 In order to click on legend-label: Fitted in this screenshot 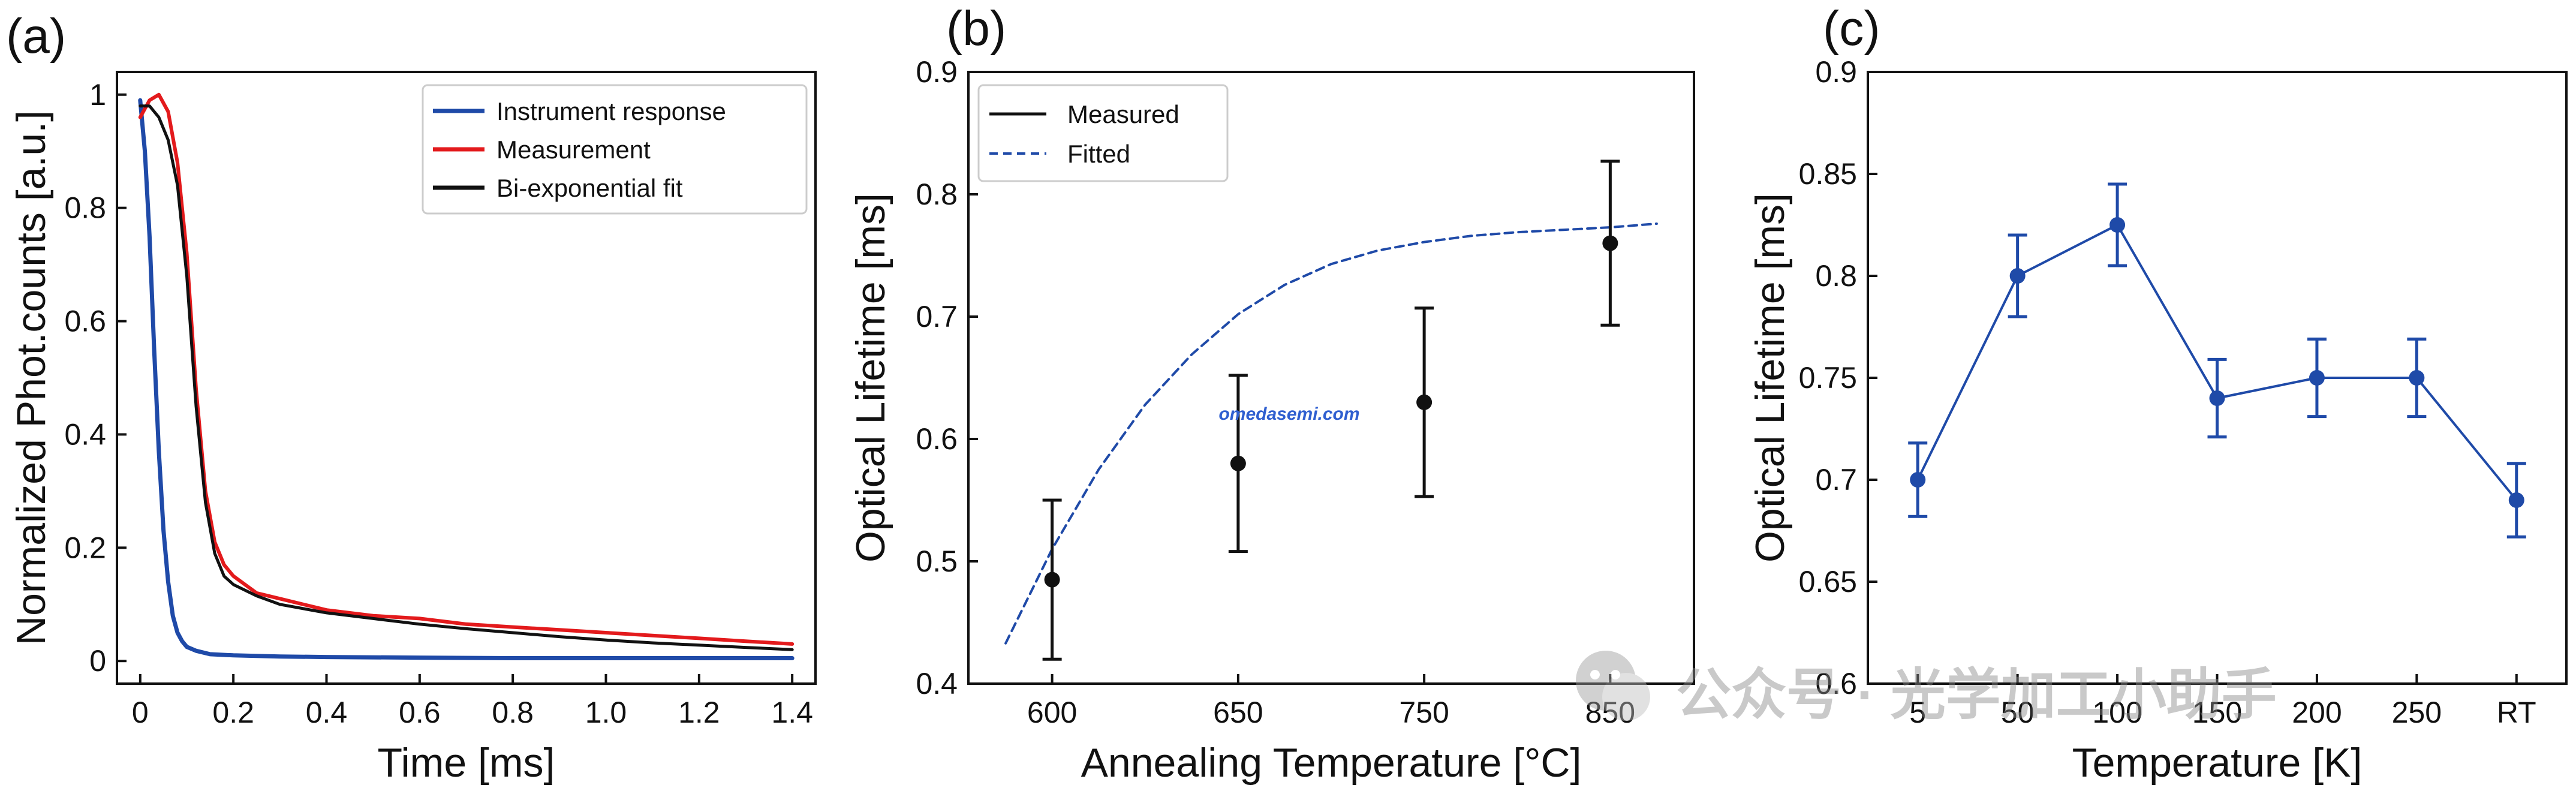, I will do `click(1098, 154)`.